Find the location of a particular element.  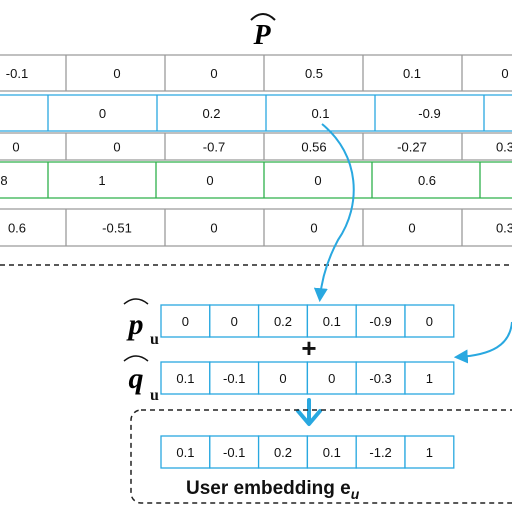

p-u-label: p u is located at coordinates (141, 323).